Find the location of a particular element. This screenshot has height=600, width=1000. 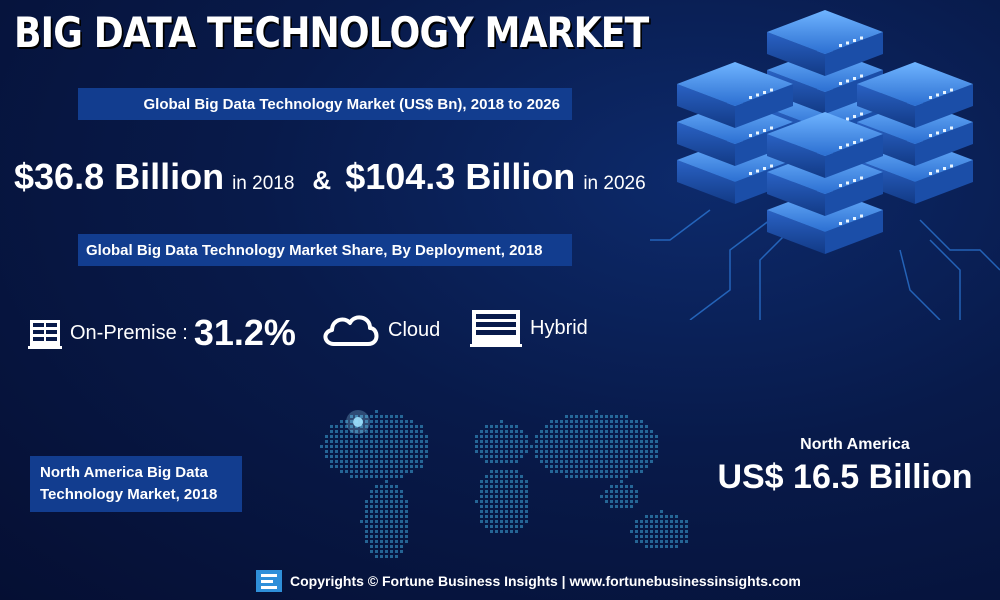

year-2026-label: in 2026 is located at coordinates (614, 183).